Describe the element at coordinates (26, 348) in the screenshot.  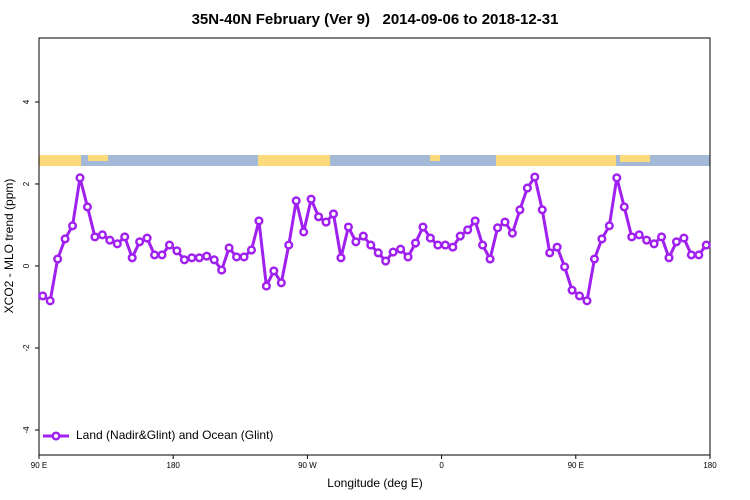
I see `y-tick-label: -2` at that location.